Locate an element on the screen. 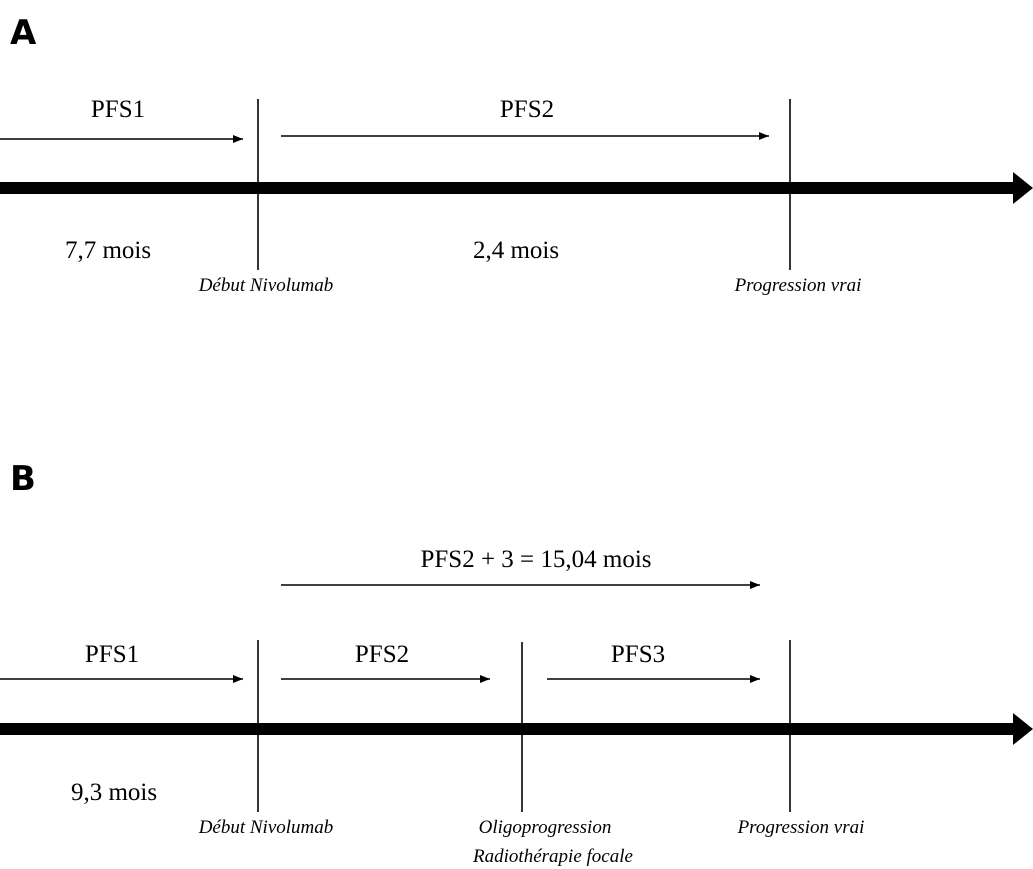  panel-a-letter: A is located at coordinates (23, 33).